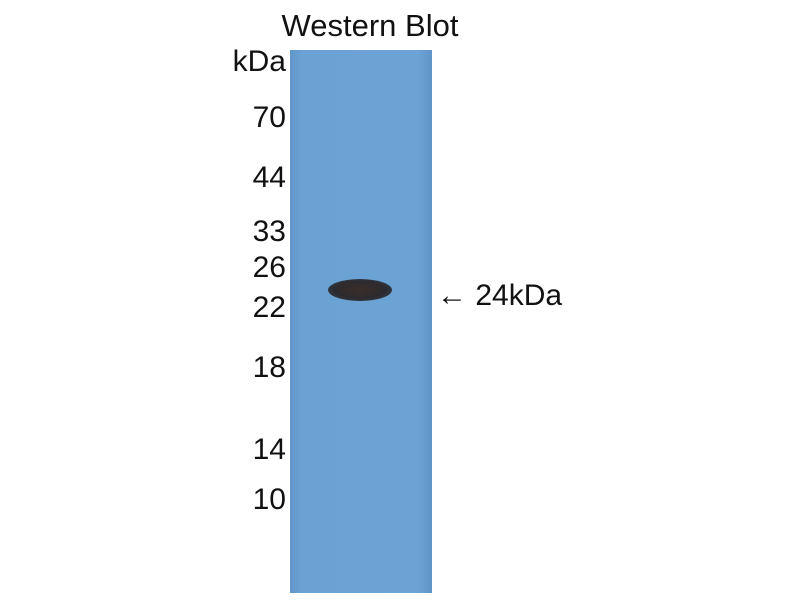 This screenshot has width=800, height=600. Describe the element at coordinates (269, 307) in the screenshot. I see `marker-22: 22` at that location.